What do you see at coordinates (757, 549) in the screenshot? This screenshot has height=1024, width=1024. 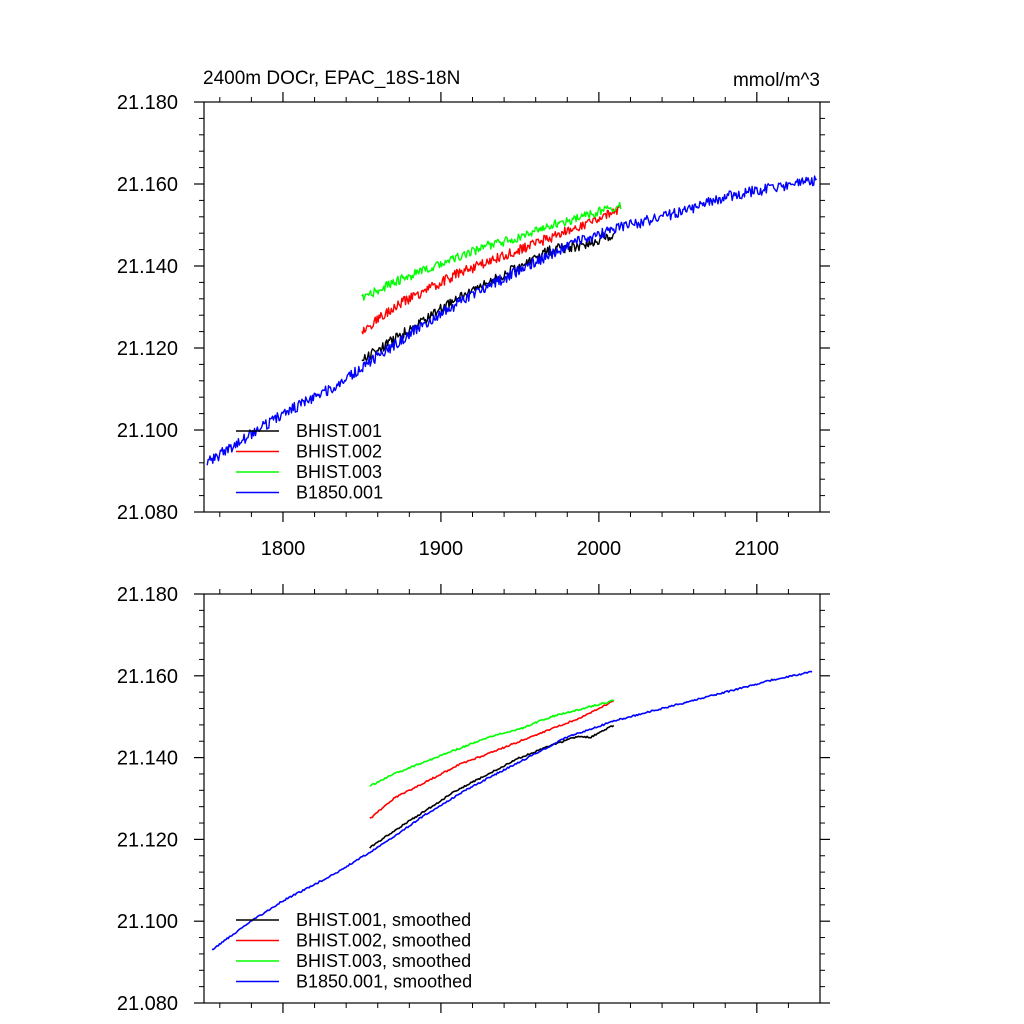 I see `x-tick-label: 2100` at bounding box center [757, 549].